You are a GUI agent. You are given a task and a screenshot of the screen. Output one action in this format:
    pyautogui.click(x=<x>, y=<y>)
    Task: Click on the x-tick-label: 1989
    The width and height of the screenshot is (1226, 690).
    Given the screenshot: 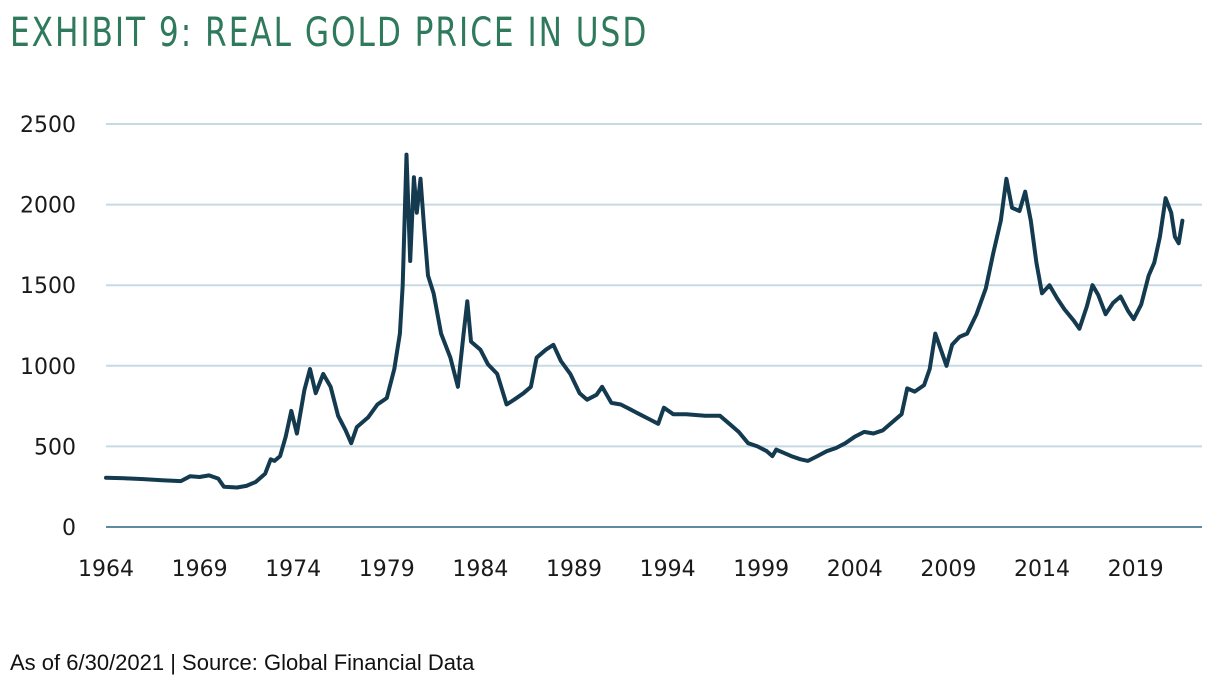 What is the action you would take?
    pyautogui.click(x=574, y=569)
    